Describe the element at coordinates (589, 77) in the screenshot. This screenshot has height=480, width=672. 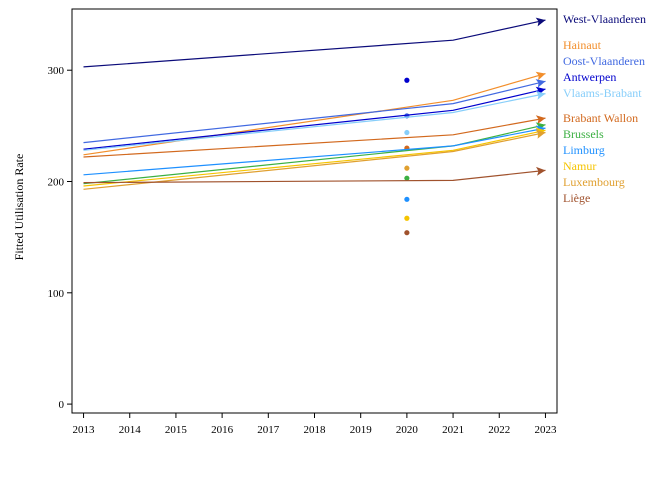
I see `legend-label-3: Antwerpen` at that location.